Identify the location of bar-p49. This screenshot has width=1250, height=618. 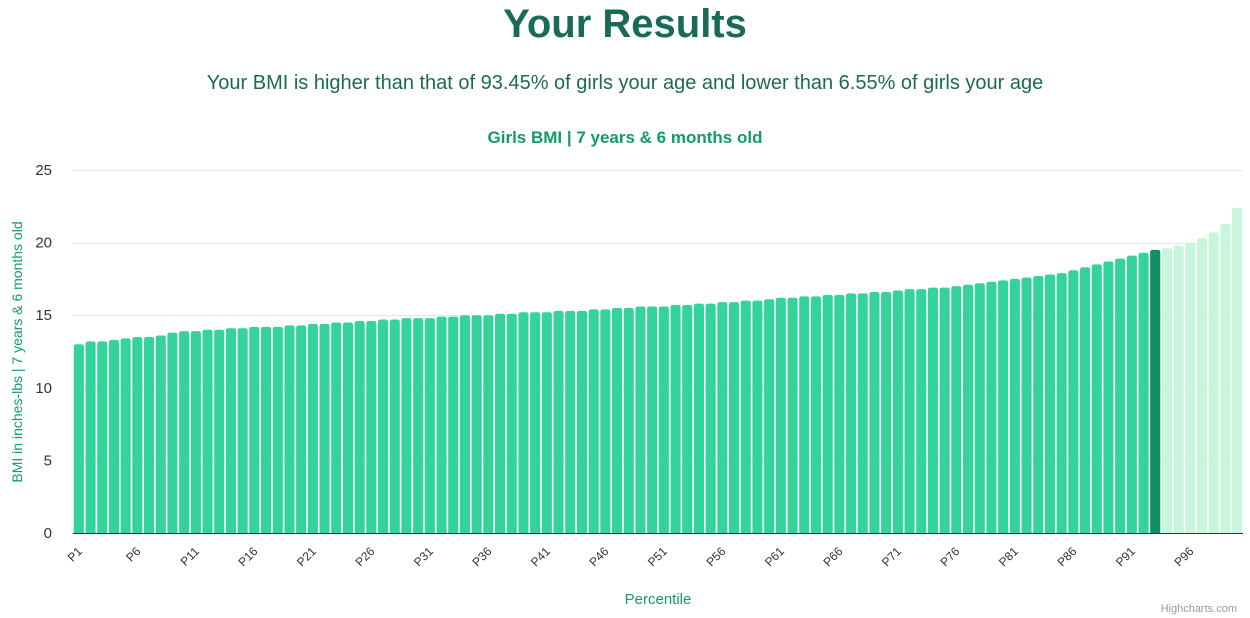
(640, 419).